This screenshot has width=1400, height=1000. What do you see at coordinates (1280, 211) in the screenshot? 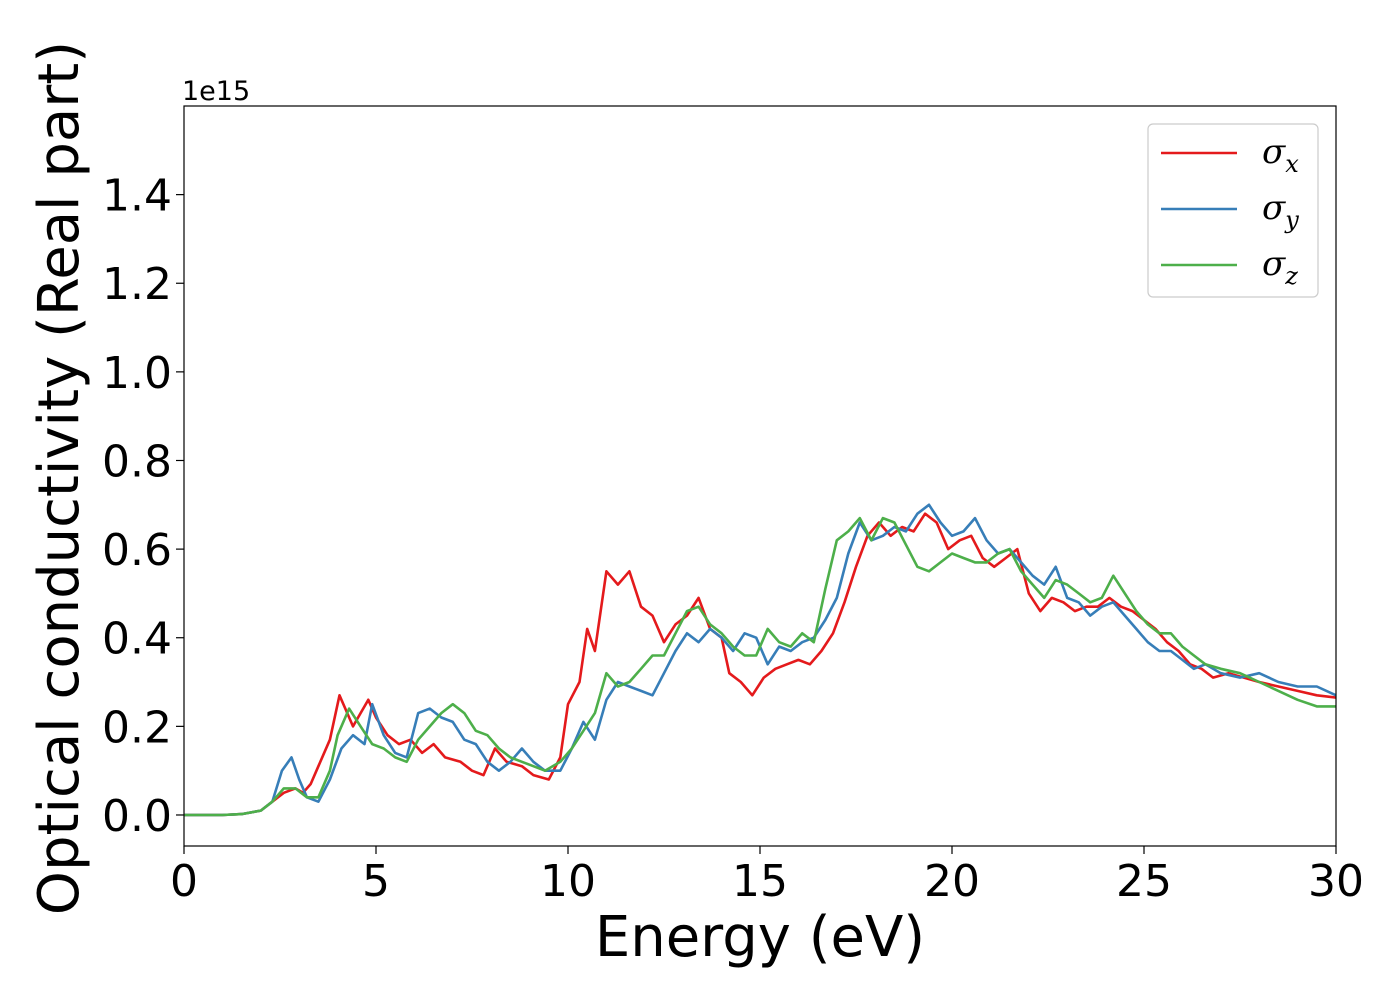
I see `legend-label-y: σy` at bounding box center [1280, 211].